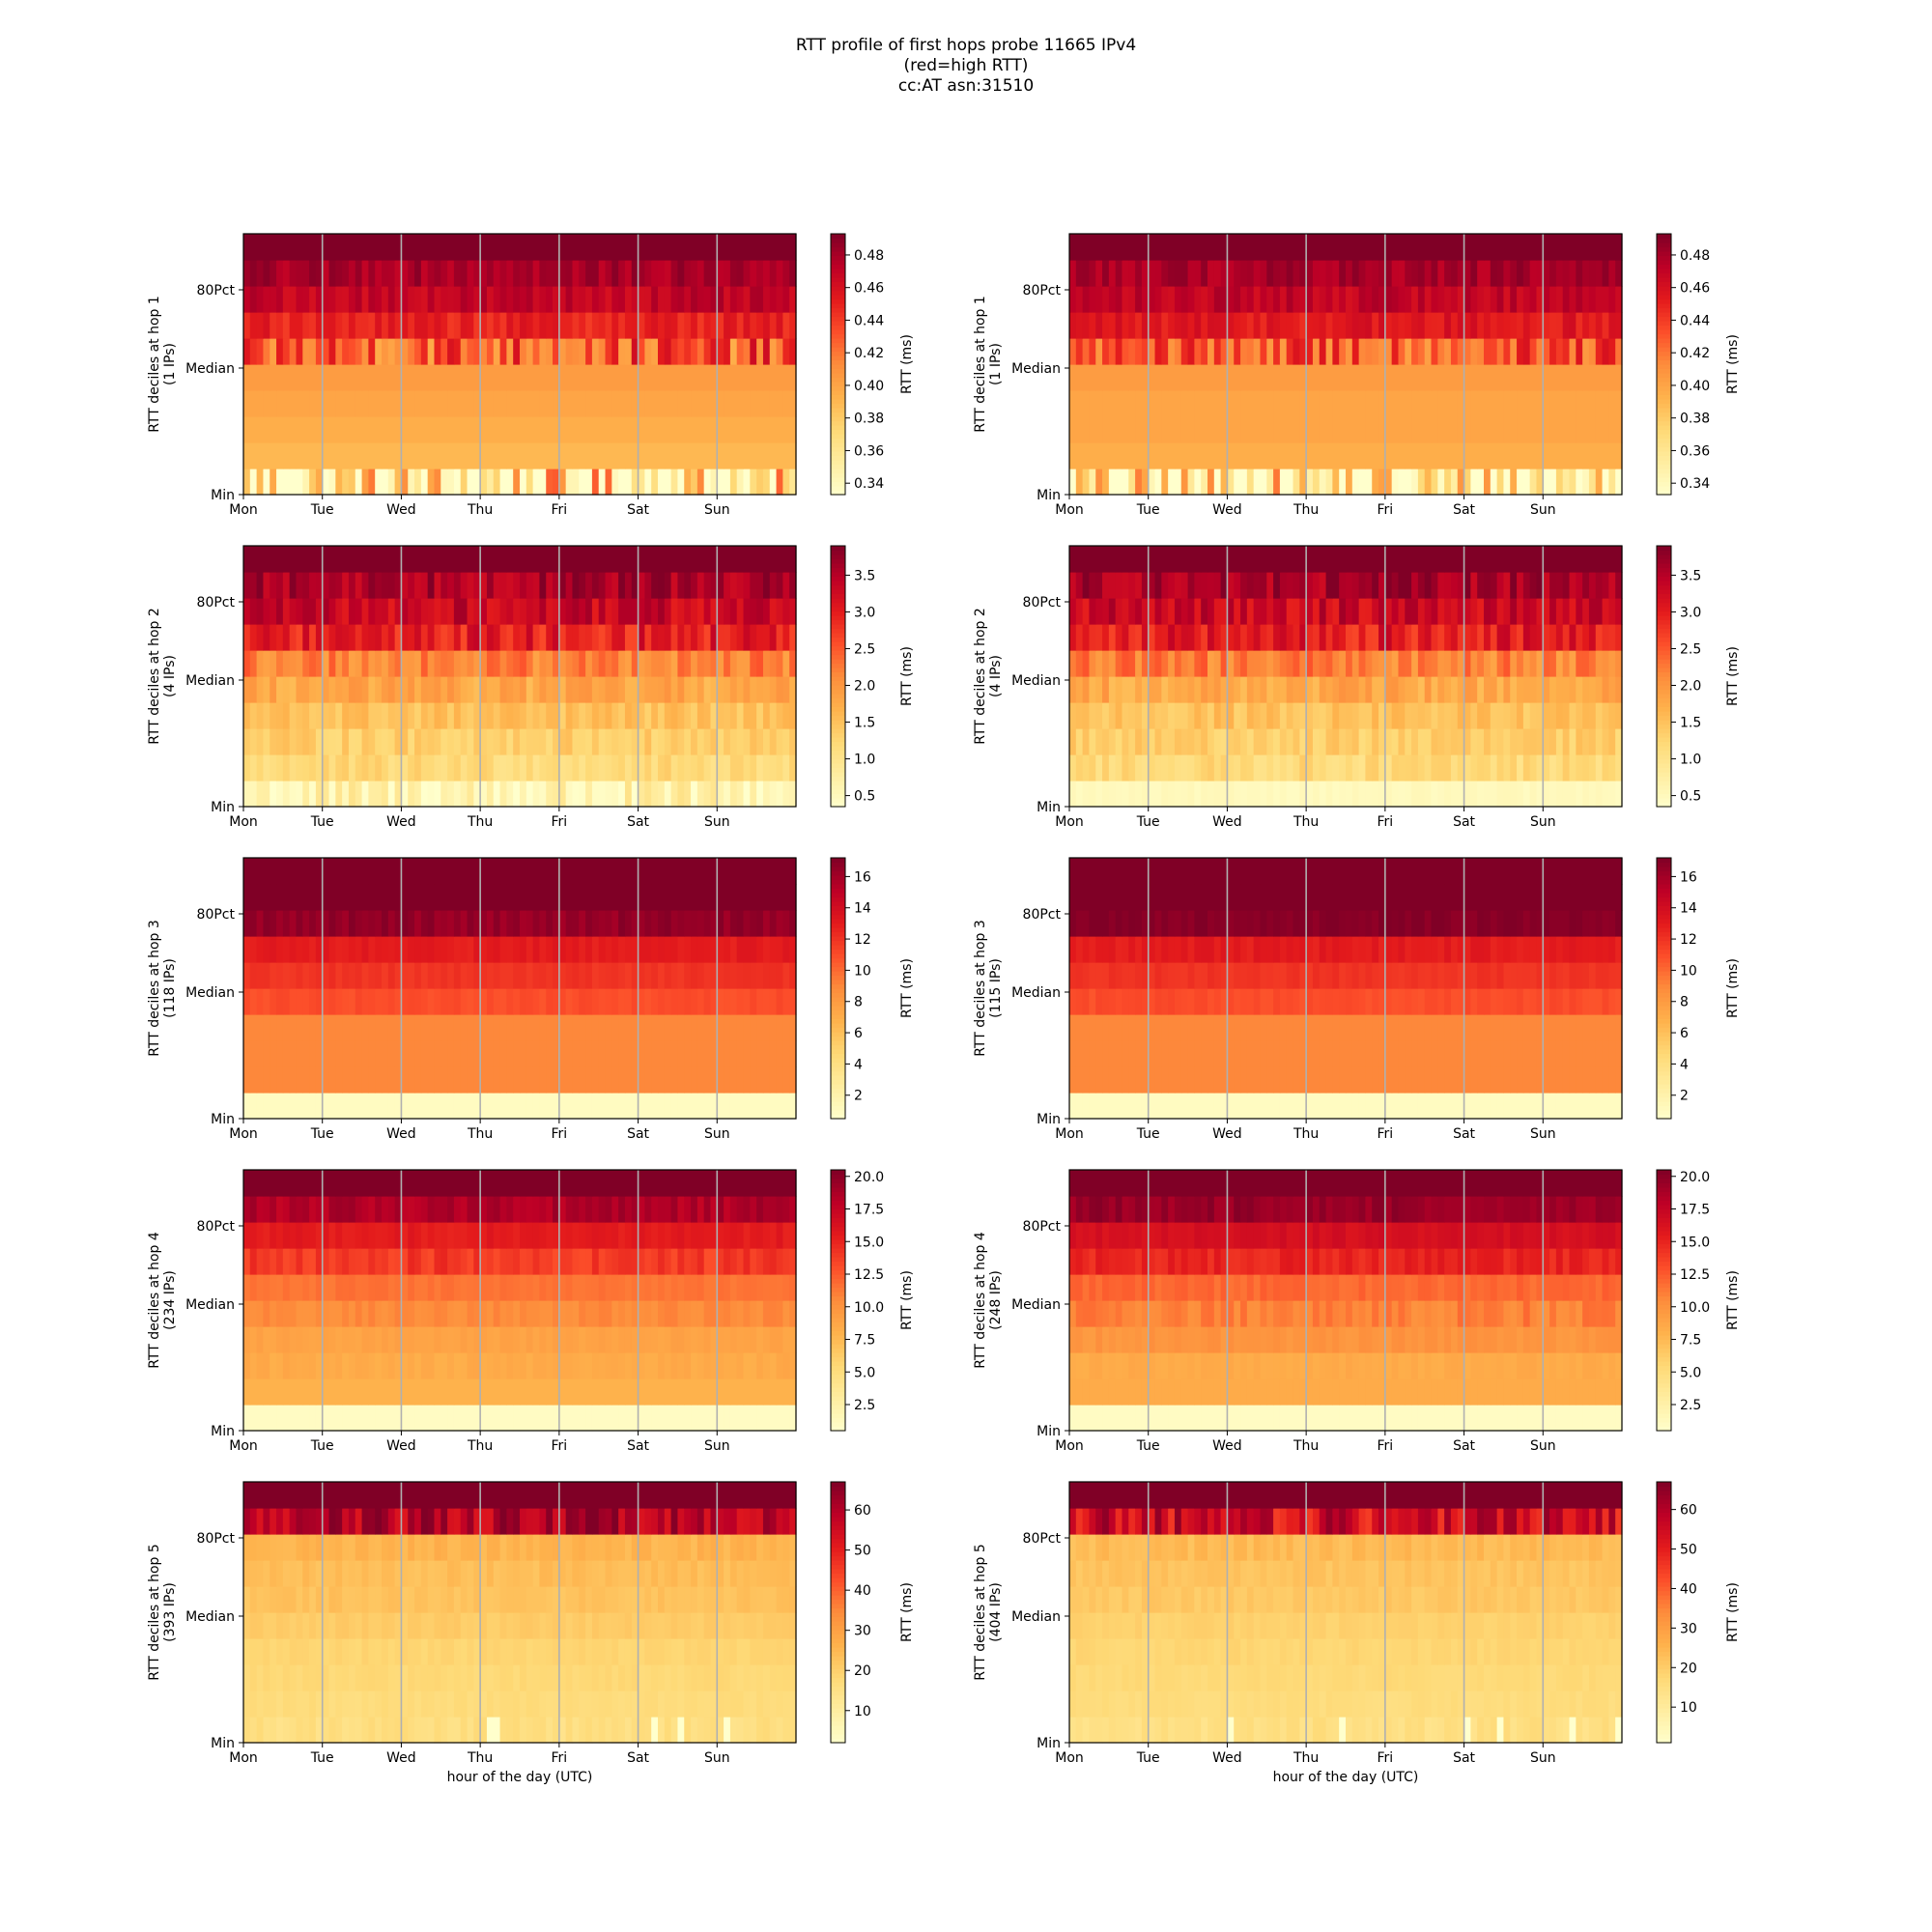  What do you see at coordinates (996, 676) in the screenshot?
I see `y-axis-sublabel: (4 IPs)` at bounding box center [996, 676].